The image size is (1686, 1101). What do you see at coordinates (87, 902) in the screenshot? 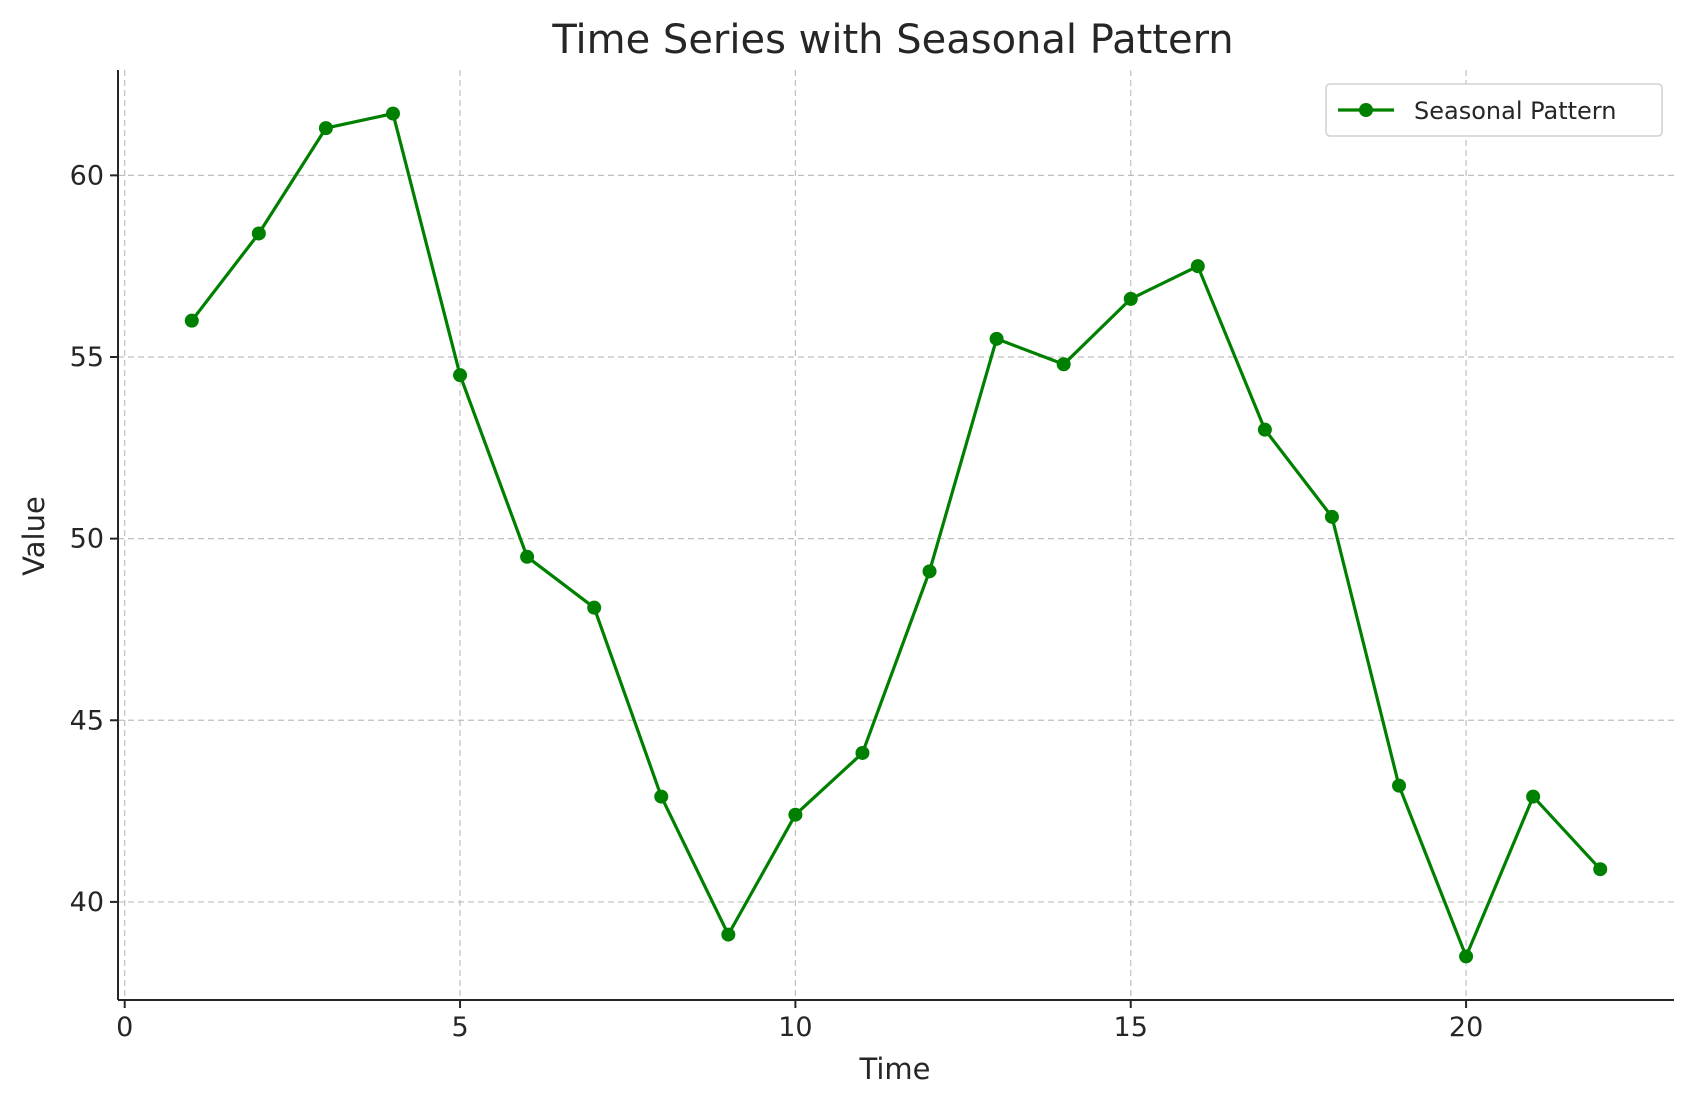
I see `y-tick-label: 40` at bounding box center [87, 902].